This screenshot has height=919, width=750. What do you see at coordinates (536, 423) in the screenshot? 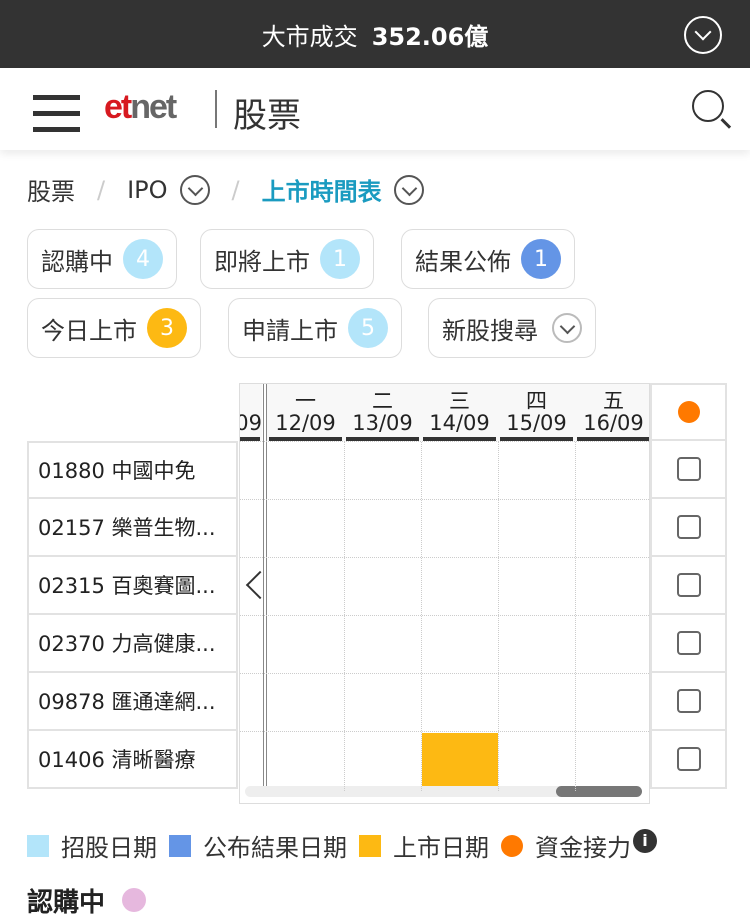
I see `date-label: 15/09` at bounding box center [536, 423].